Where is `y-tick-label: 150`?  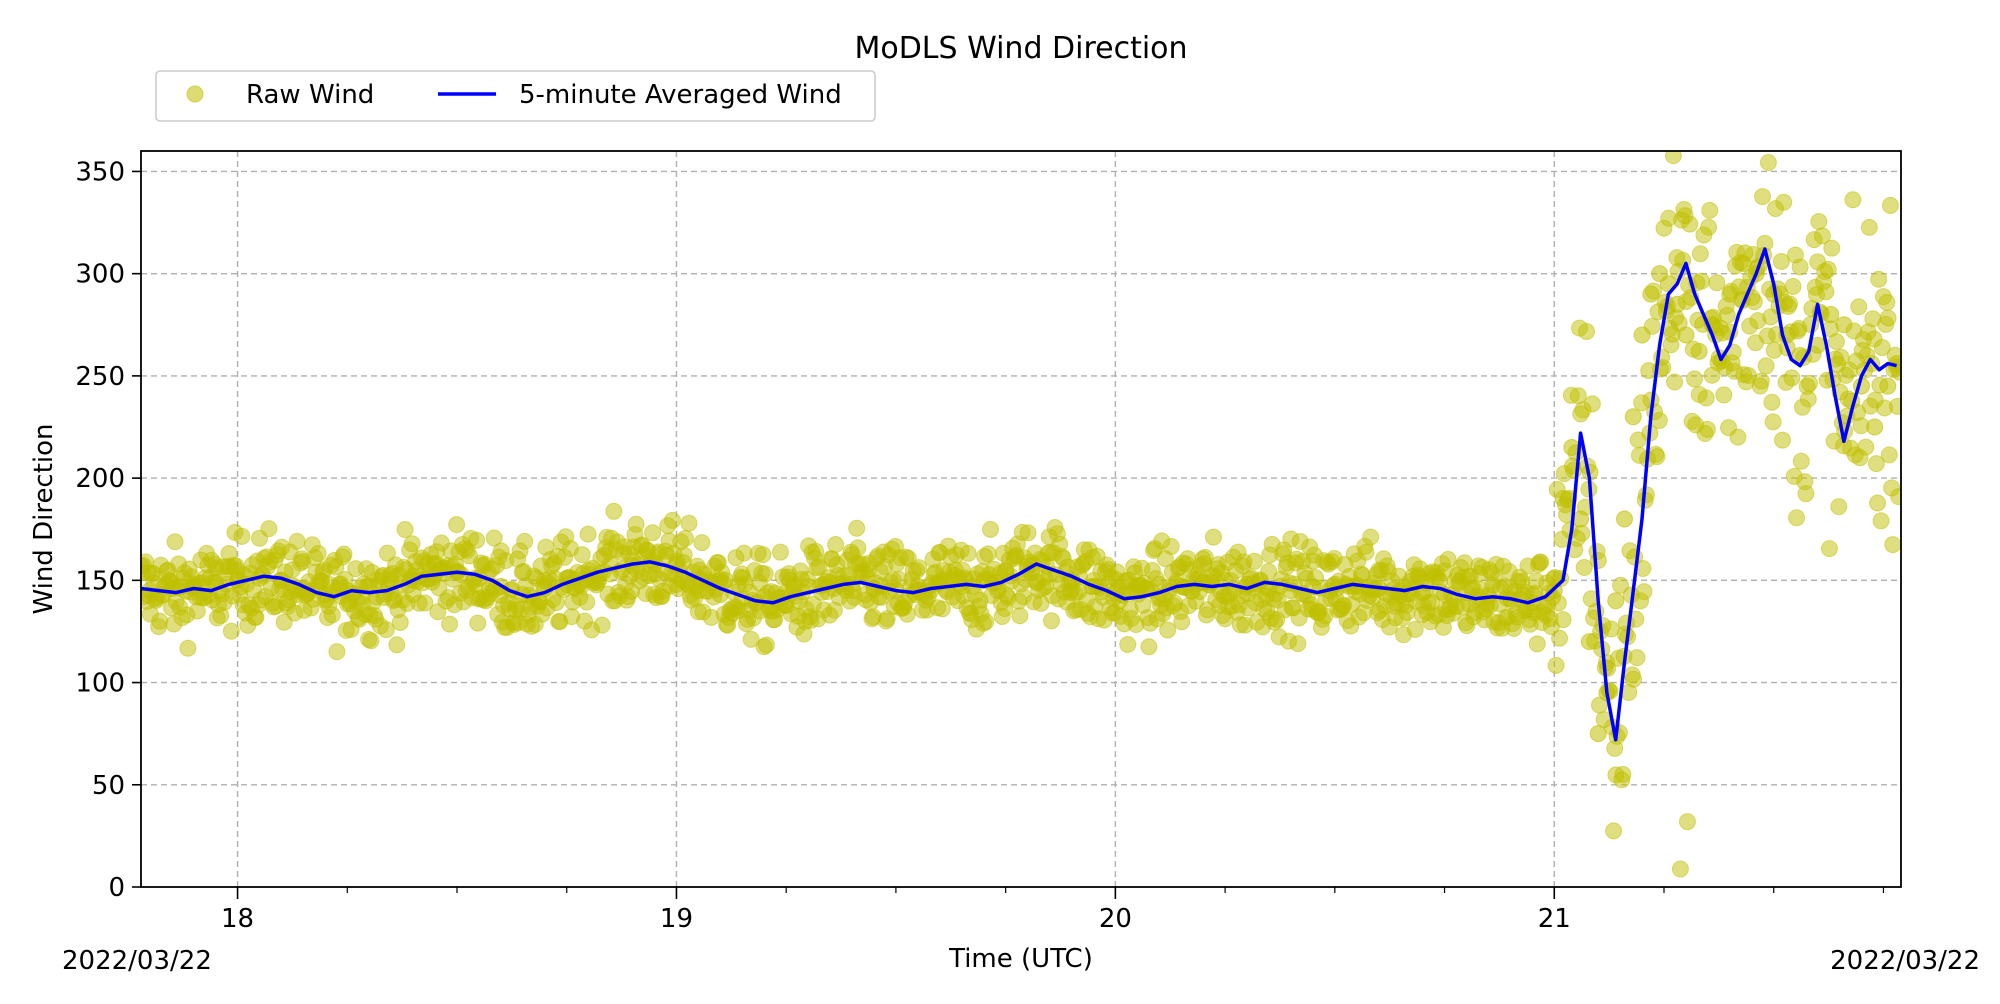
y-tick-label: 150 is located at coordinates (100, 581).